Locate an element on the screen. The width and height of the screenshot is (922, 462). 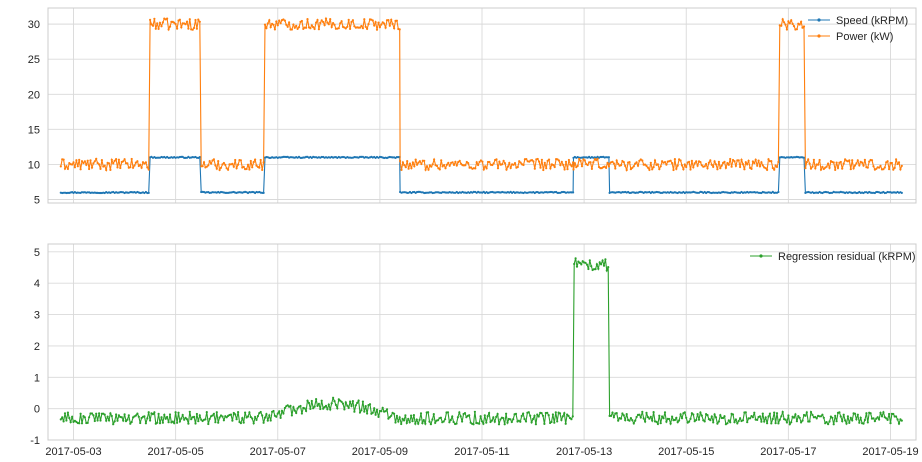
legend-label: Power (kW) is located at coordinates (864, 37).